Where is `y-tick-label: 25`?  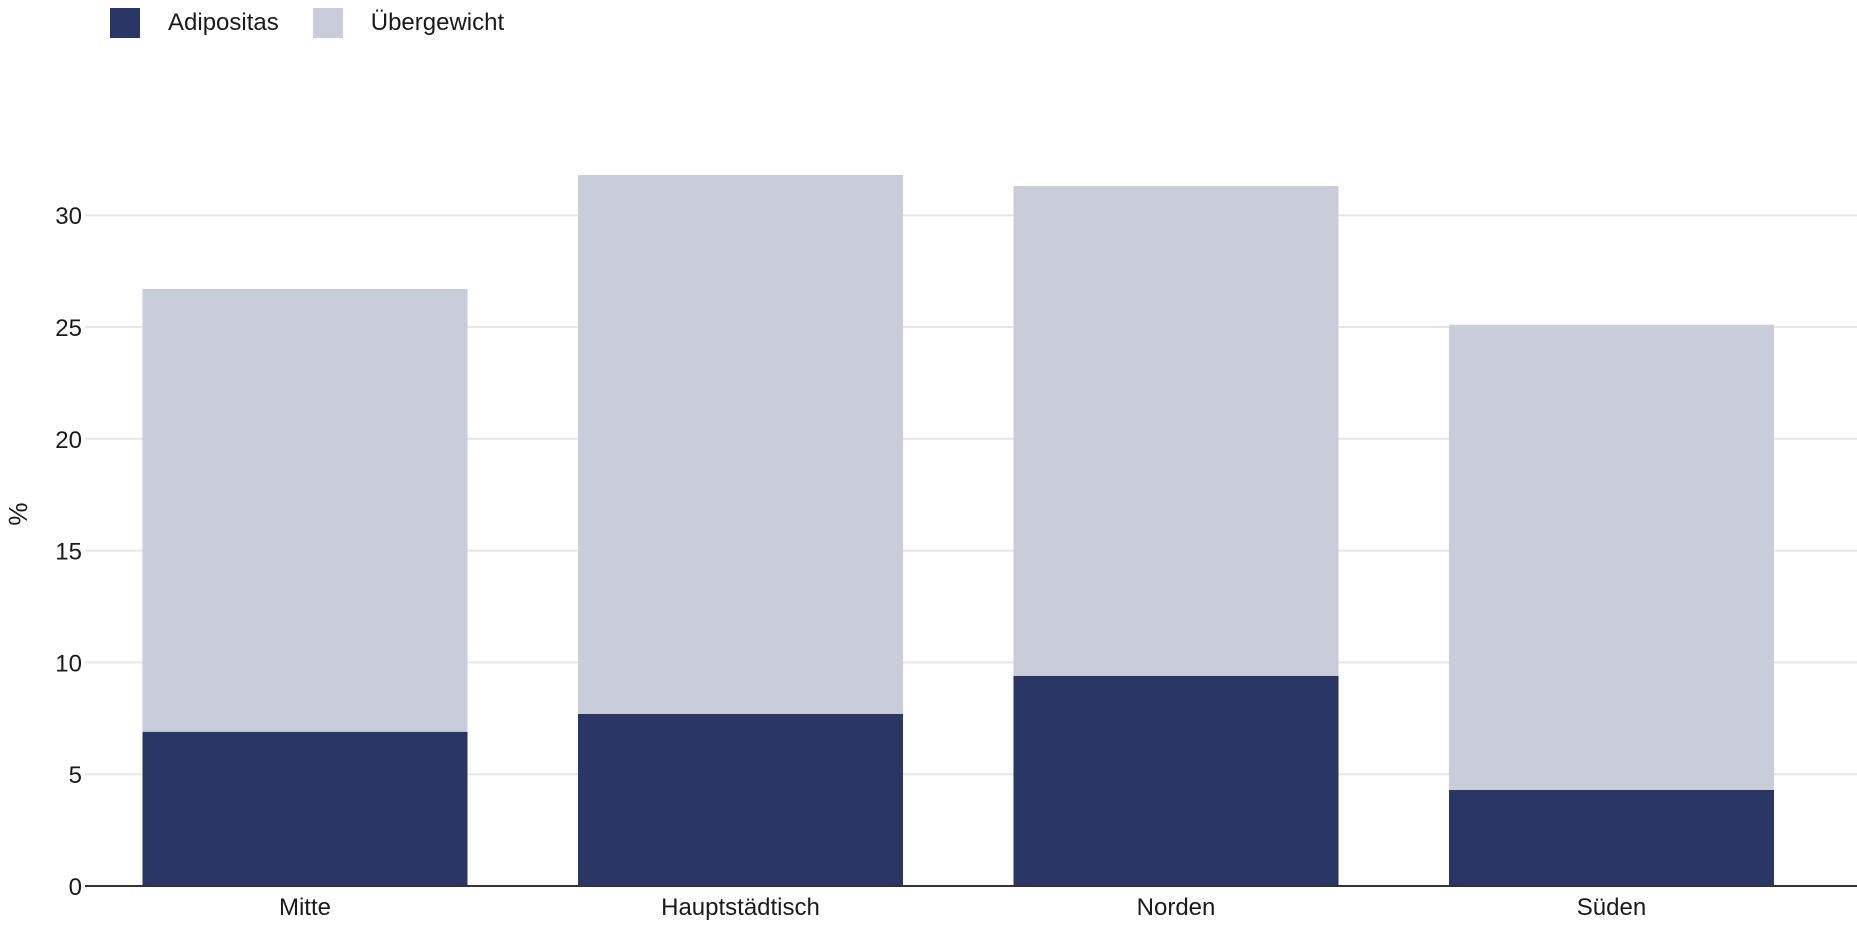 y-tick-label: 25 is located at coordinates (68, 328).